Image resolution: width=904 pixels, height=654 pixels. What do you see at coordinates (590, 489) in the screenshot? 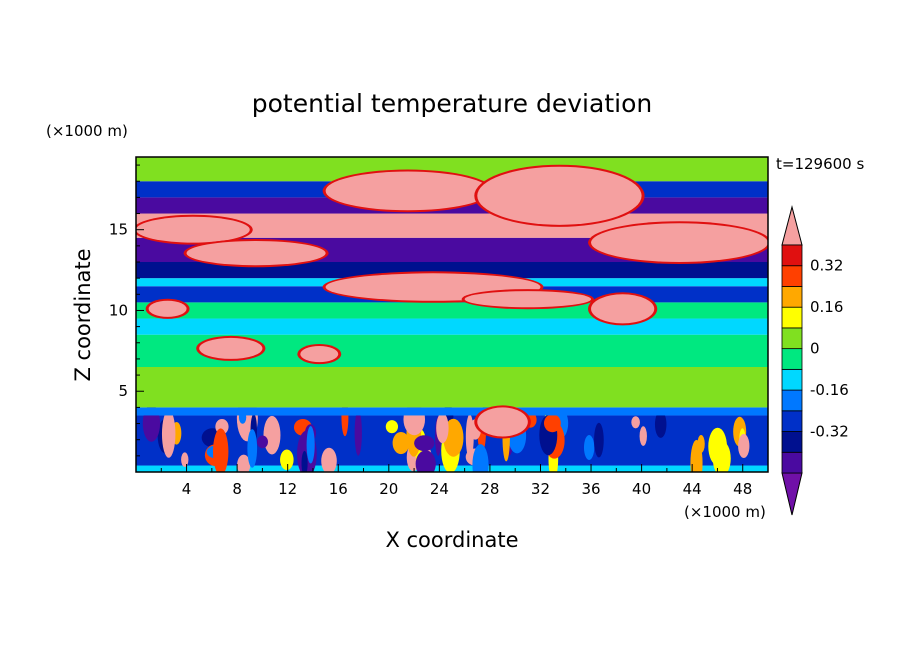
I see `x-tick-label: 36` at bounding box center [590, 489].